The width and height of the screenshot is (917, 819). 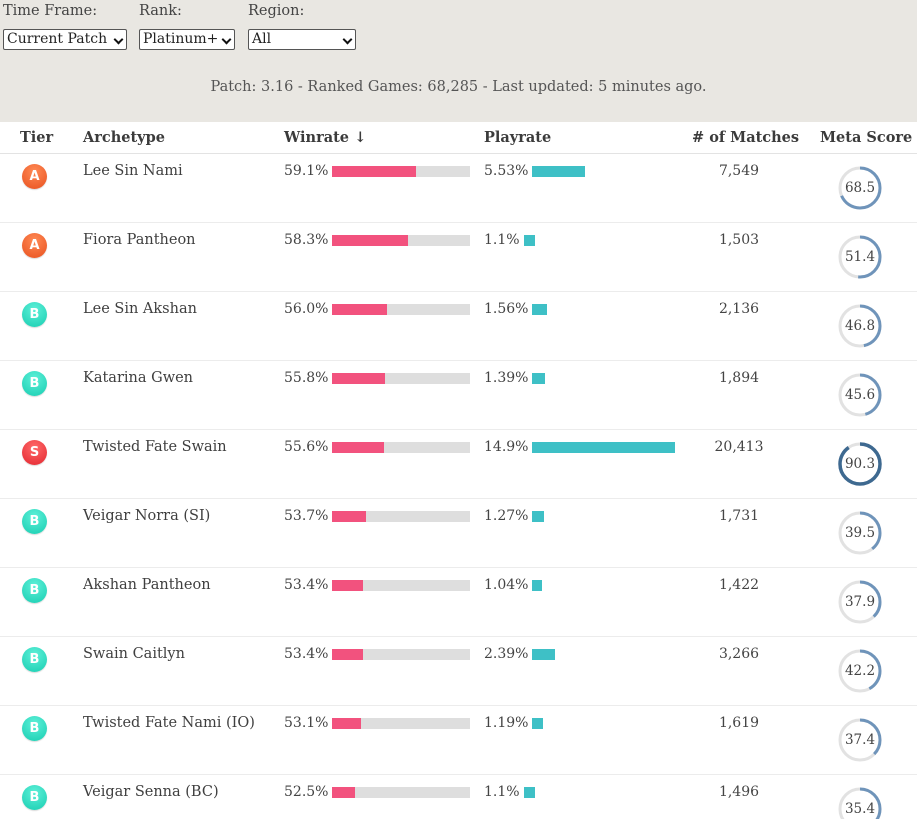 I want to click on meta-score-value: 39.5, so click(x=860, y=533).